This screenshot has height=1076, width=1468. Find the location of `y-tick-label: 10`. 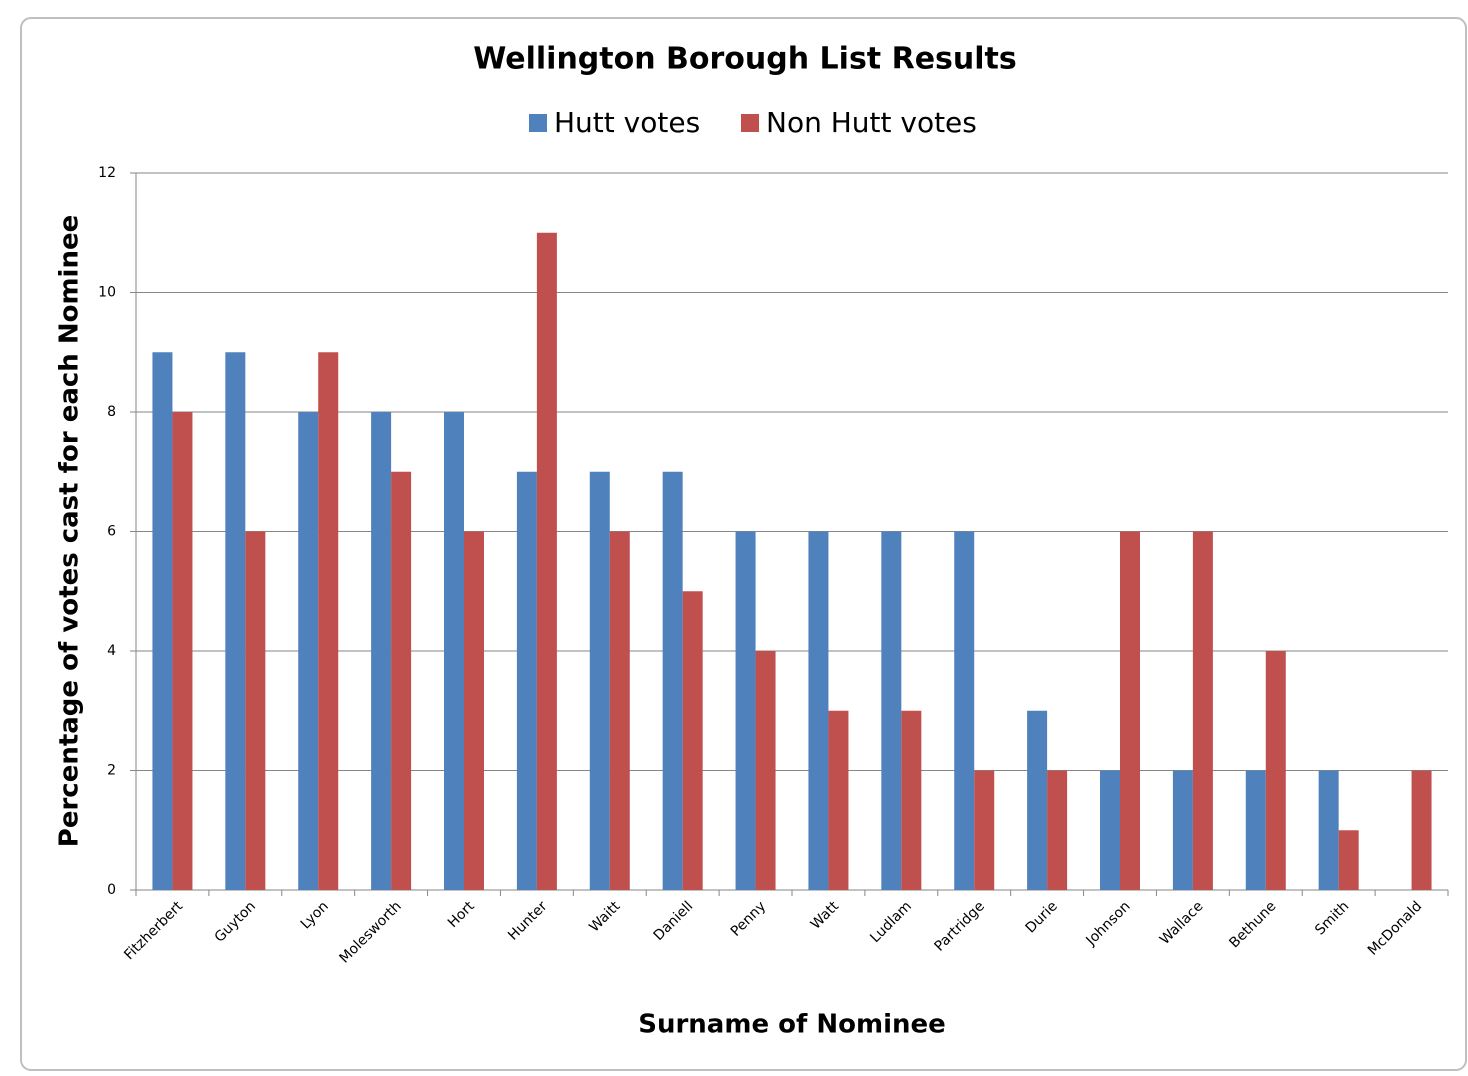

y-tick-label: 10 is located at coordinates (107, 293).